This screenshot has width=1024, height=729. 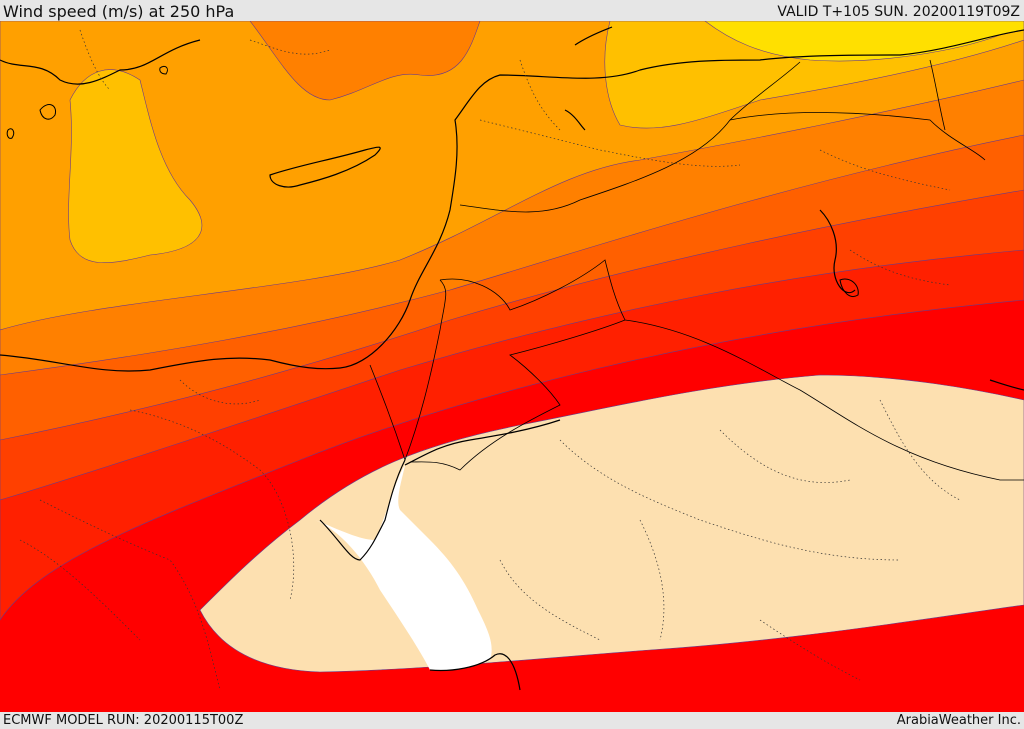 I want to click on map-title: Wind speed (m/s) at 250 hPa, so click(x=119, y=11).